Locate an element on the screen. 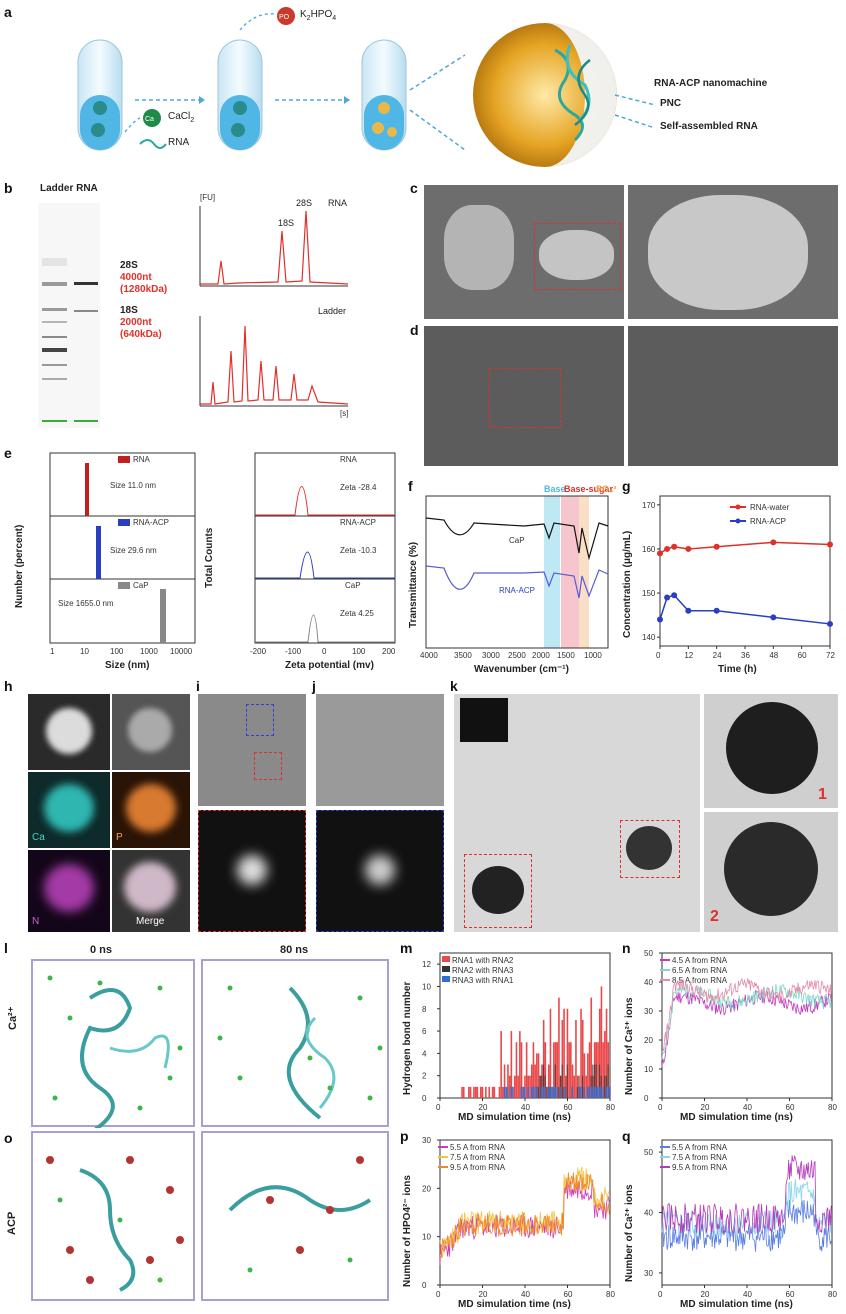 The image size is (846, 1314). x-tick-label: 80 is located at coordinates (832, 1107).